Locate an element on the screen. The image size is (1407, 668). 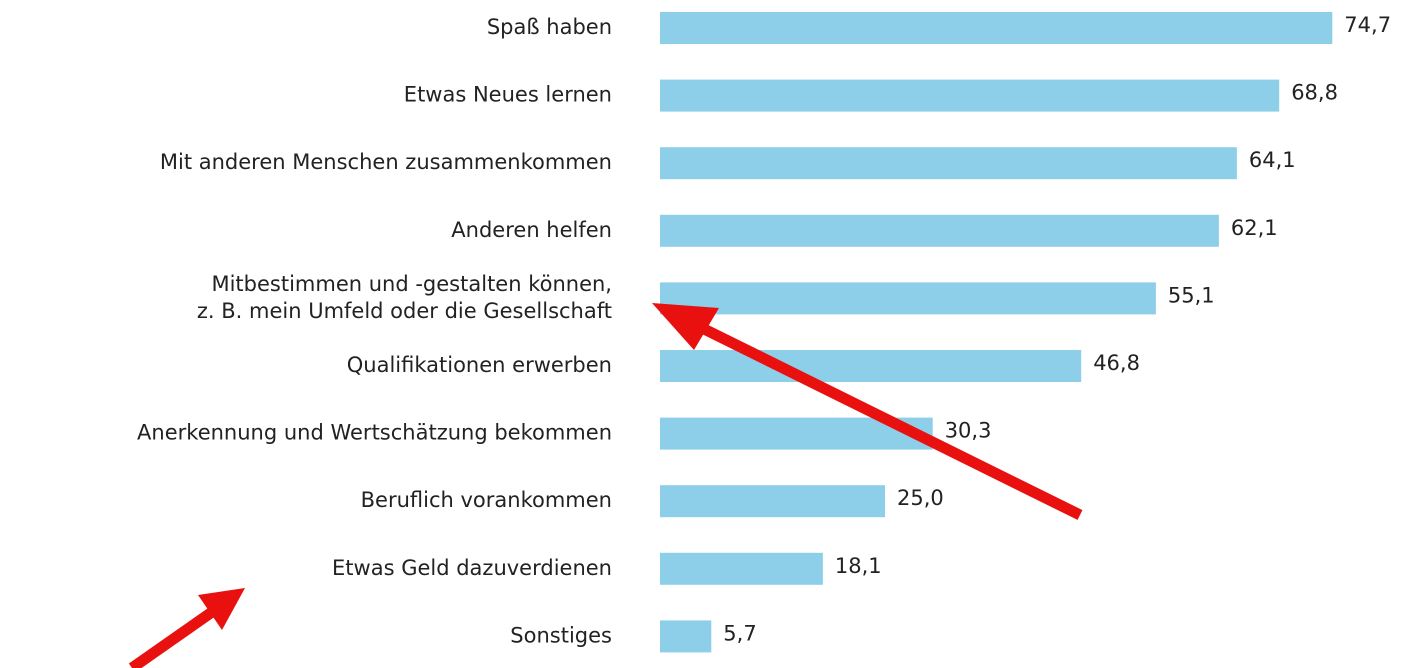
value-label: 5,7 is located at coordinates (739, 633).